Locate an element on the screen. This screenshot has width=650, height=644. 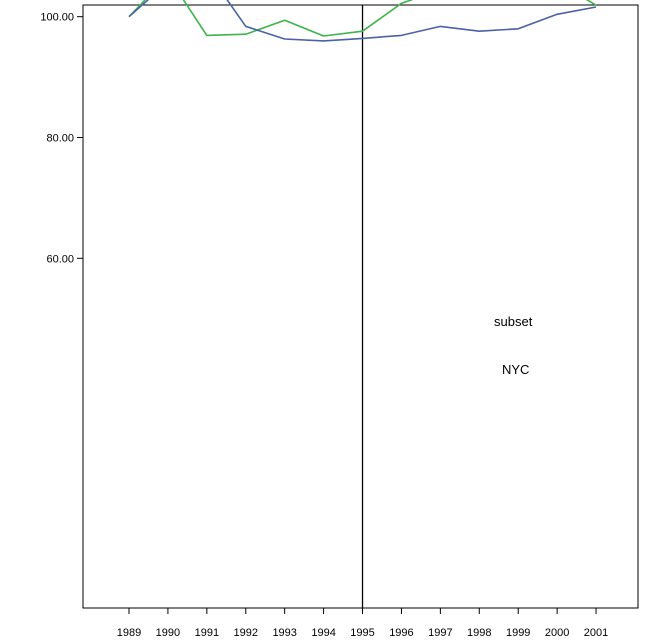
x-tick-label-1990: 1990 is located at coordinates (168, 633).